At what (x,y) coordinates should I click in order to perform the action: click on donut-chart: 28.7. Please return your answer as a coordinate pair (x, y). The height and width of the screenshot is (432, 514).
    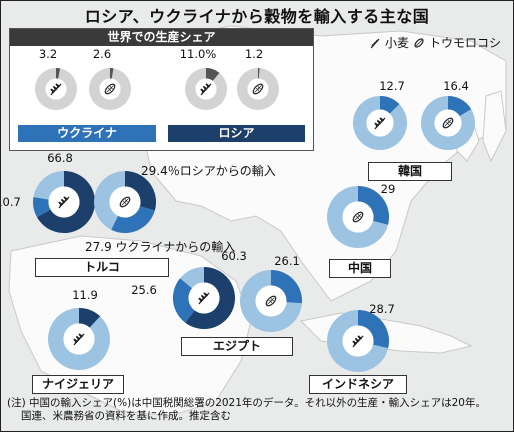
    Looking at the image, I should click on (360, 337).